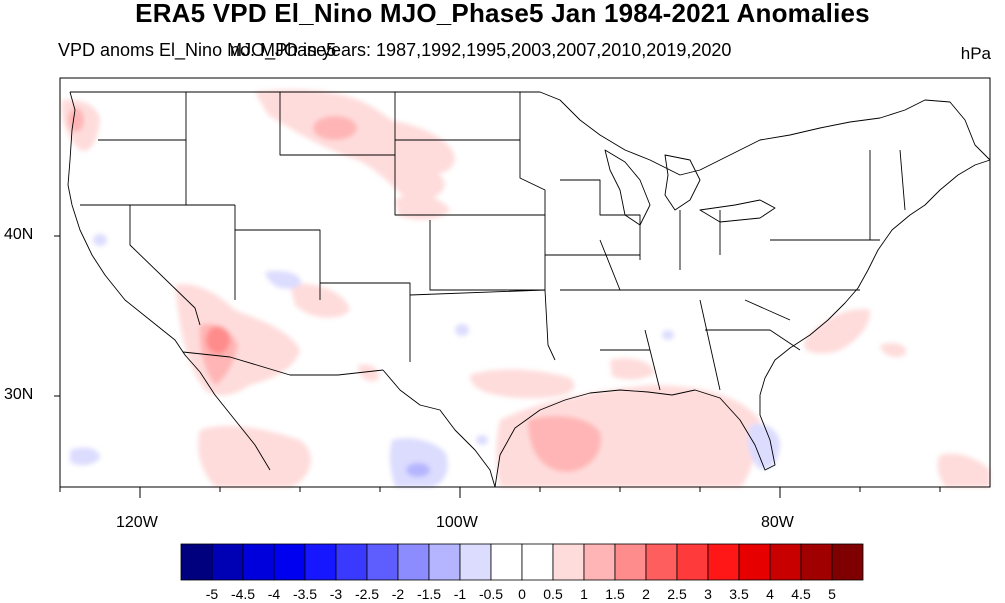 This screenshot has height=603, width=1005. Describe the element at coordinates (398, 594) in the screenshot. I see `colorbar-label: -2` at that location.